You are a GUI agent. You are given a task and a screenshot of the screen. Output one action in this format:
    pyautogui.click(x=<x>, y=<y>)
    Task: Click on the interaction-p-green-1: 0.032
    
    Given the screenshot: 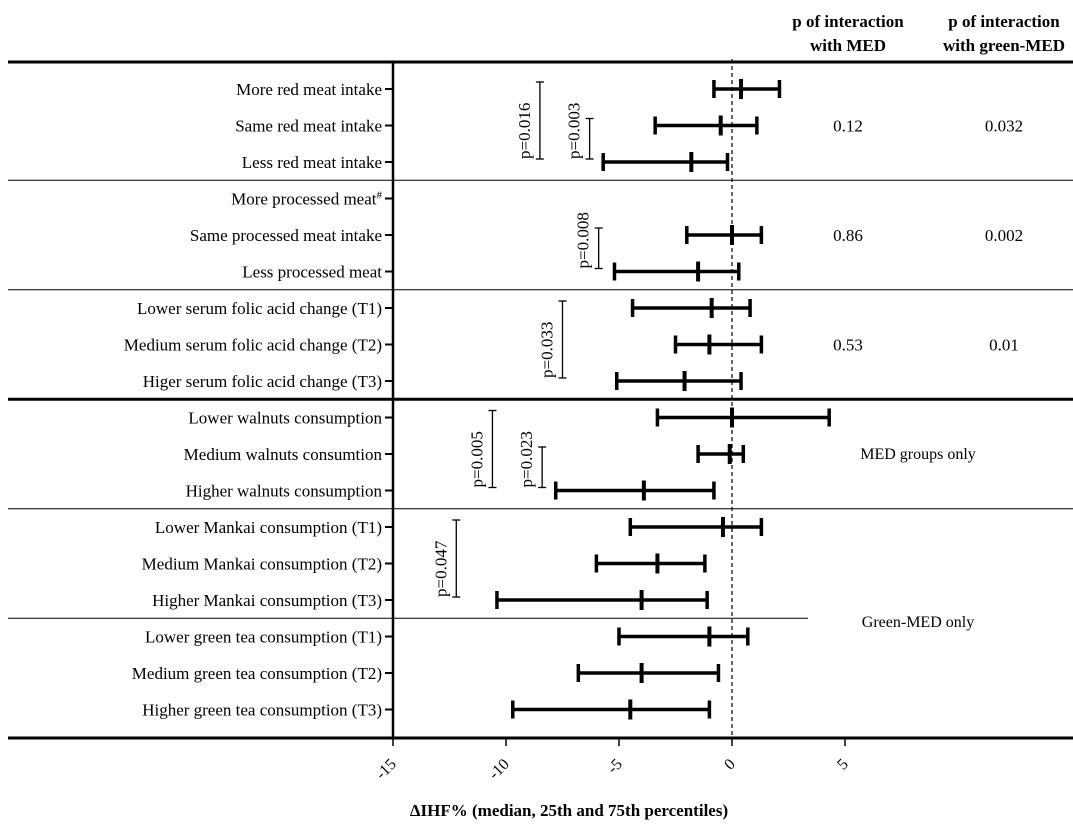 What is the action you would take?
    pyautogui.click(x=1004, y=126)
    